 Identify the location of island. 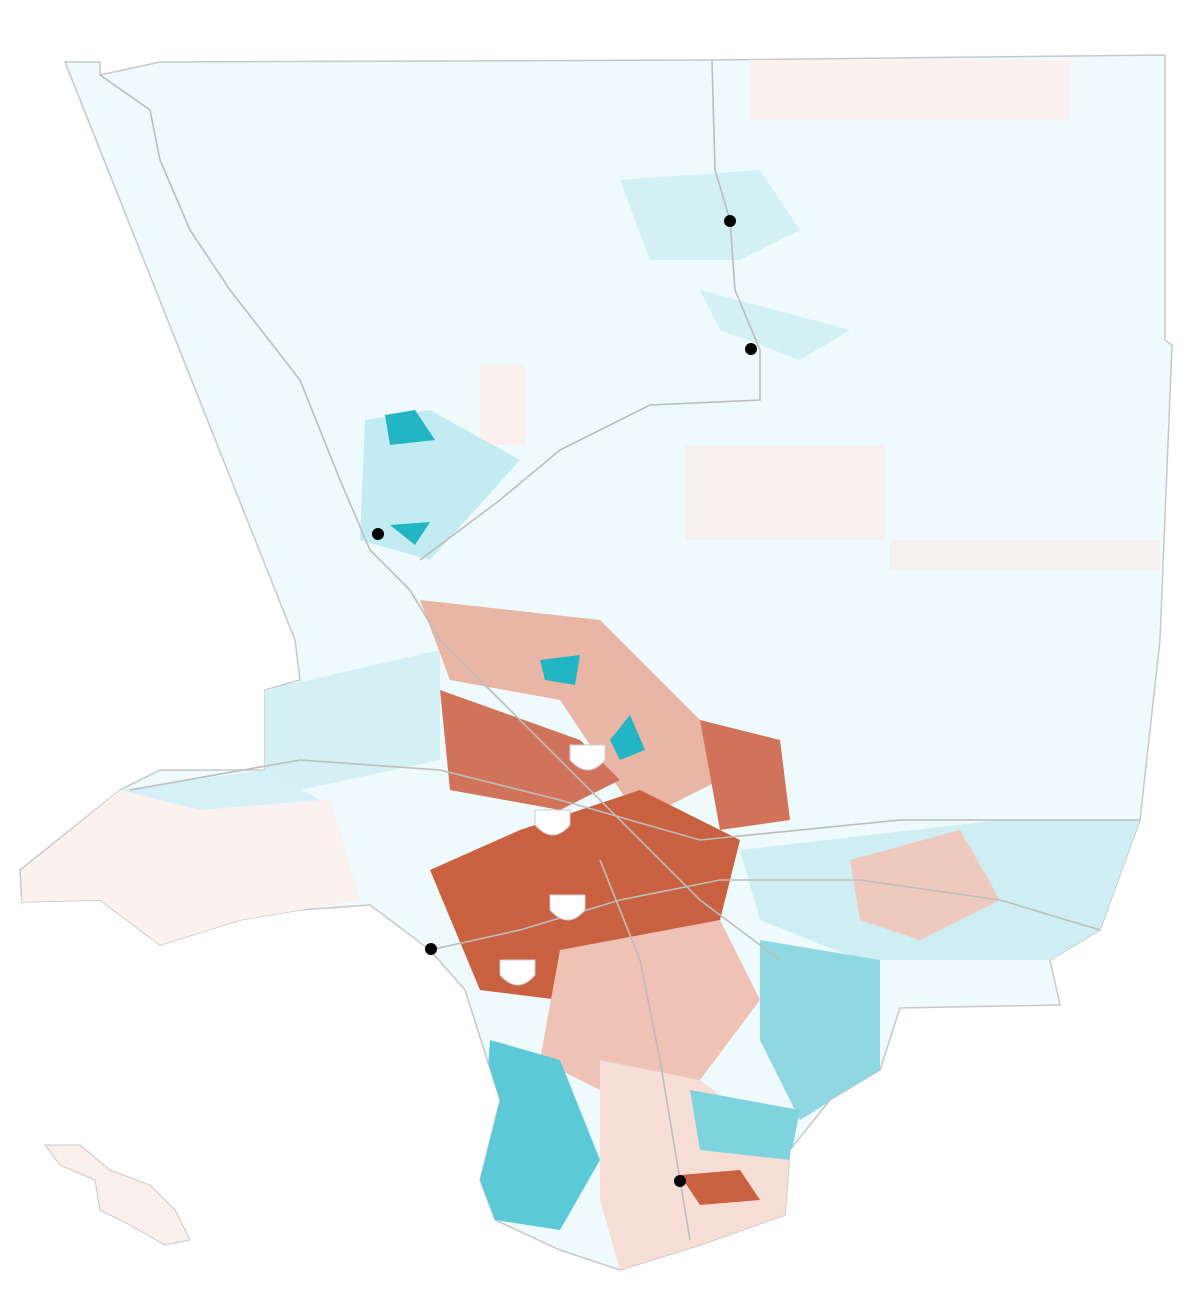
(117, 1195).